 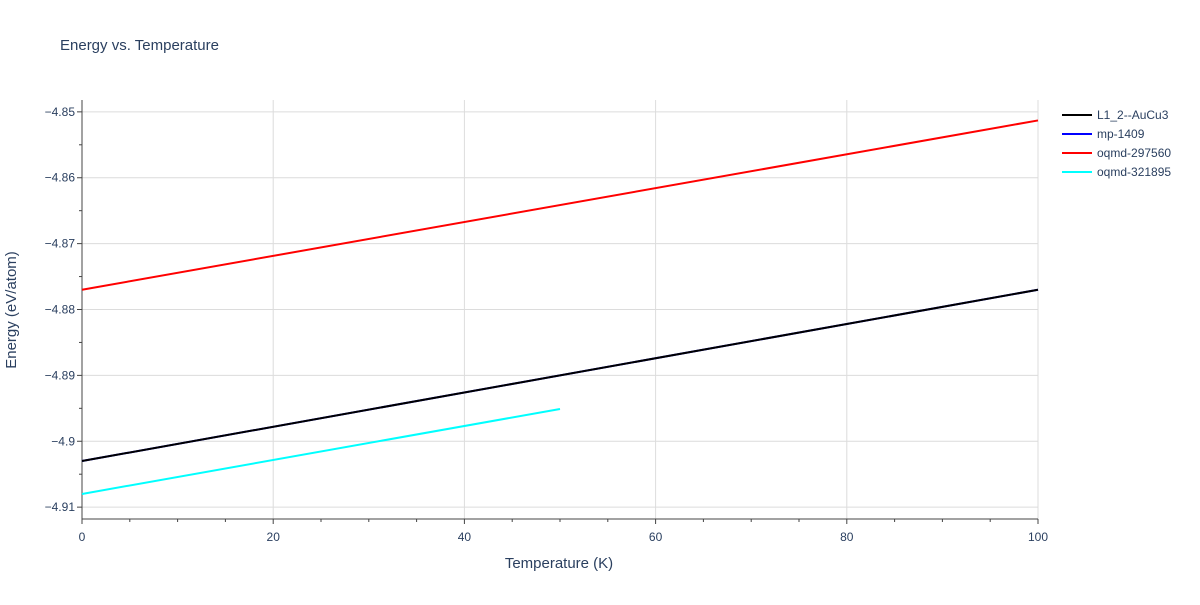 What do you see at coordinates (274, 537) in the screenshot?
I see `x-tick-label: 20` at bounding box center [274, 537].